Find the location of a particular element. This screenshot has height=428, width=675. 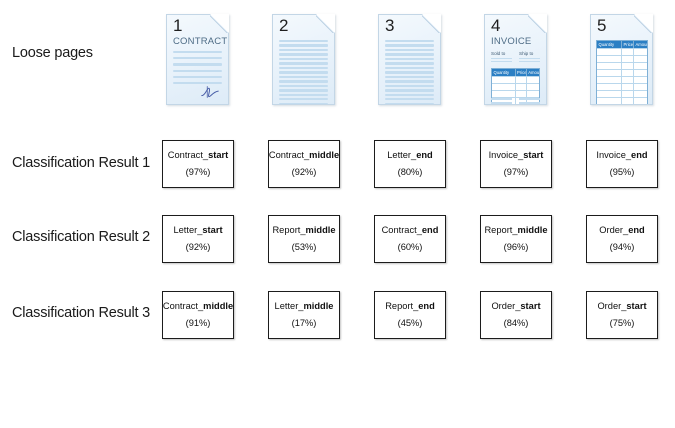

signature-icon is located at coordinates (210, 92).